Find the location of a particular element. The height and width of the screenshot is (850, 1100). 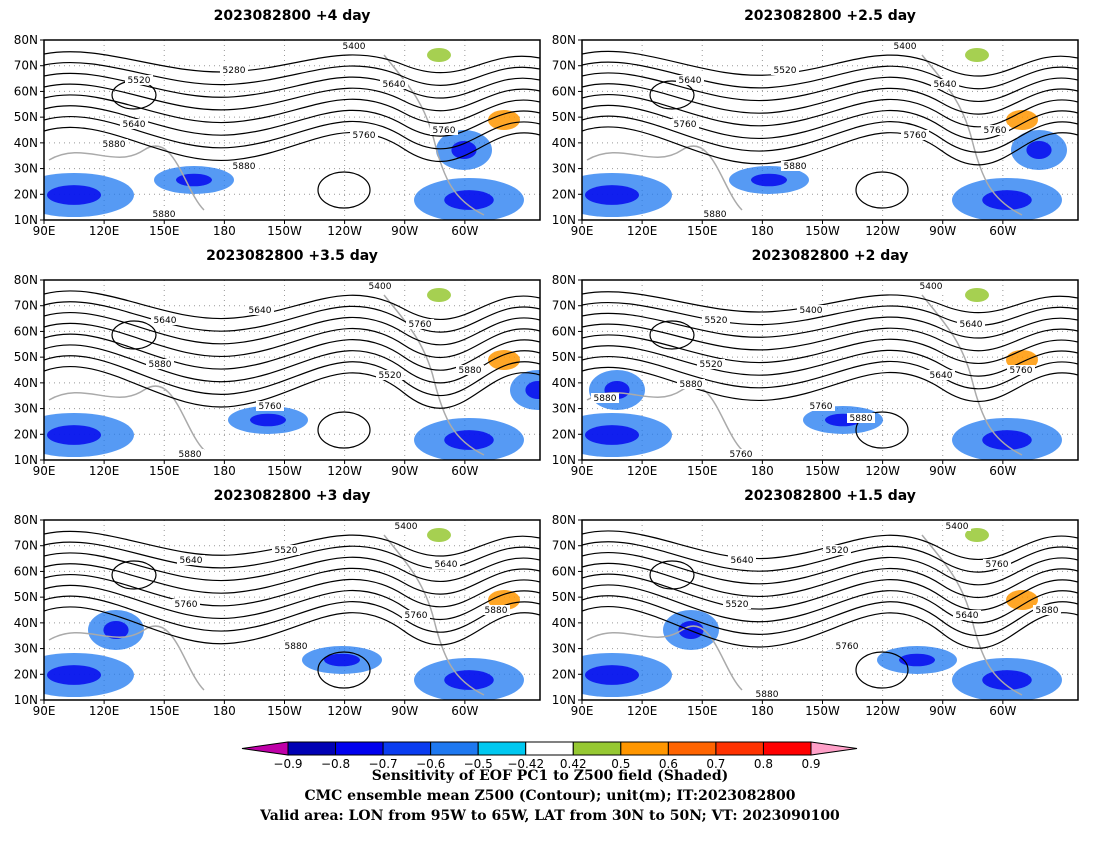

lon-tick-label: 180 is located at coordinates (762, 711).